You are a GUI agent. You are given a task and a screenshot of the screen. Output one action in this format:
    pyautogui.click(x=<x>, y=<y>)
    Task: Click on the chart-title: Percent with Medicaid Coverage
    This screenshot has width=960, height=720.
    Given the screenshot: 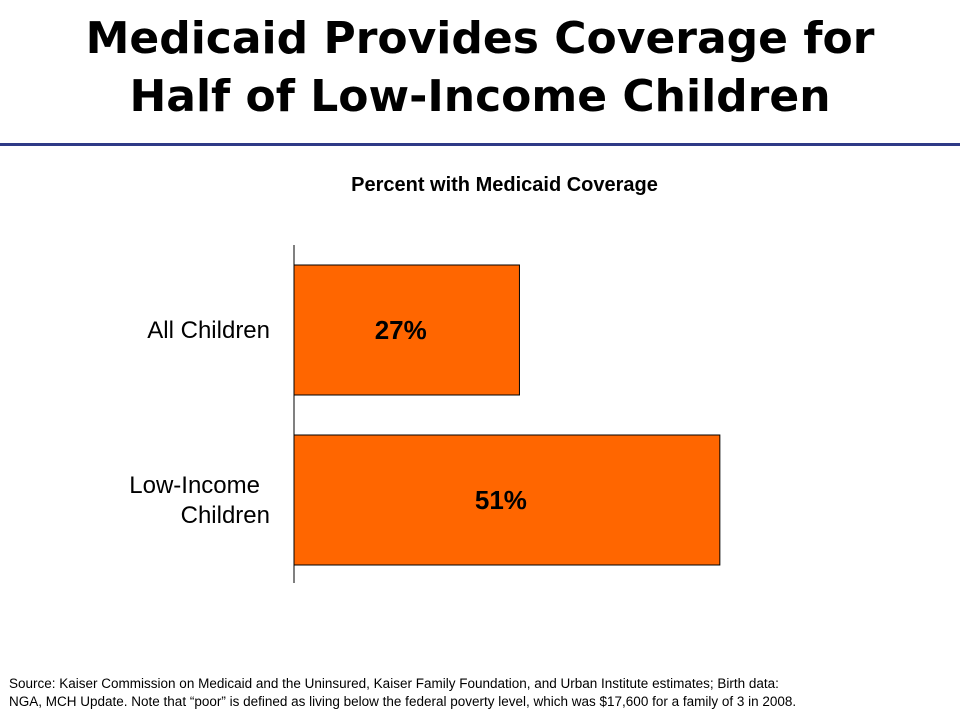 What is the action you would take?
    pyautogui.click(x=504, y=185)
    